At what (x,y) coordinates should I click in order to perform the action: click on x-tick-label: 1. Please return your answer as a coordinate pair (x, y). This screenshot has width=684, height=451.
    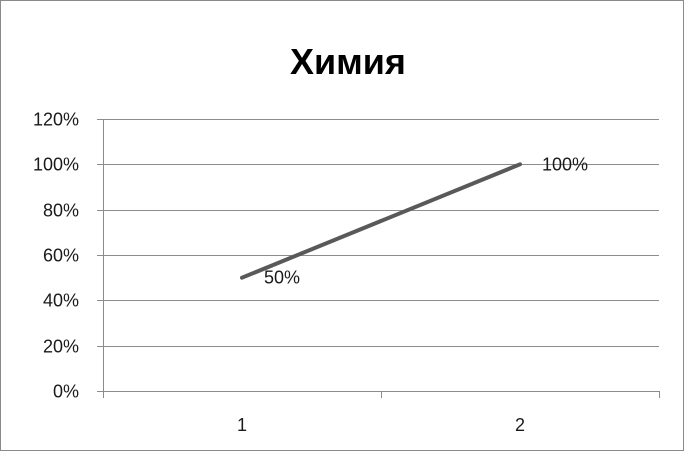
    Looking at the image, I should click on (242, 425).